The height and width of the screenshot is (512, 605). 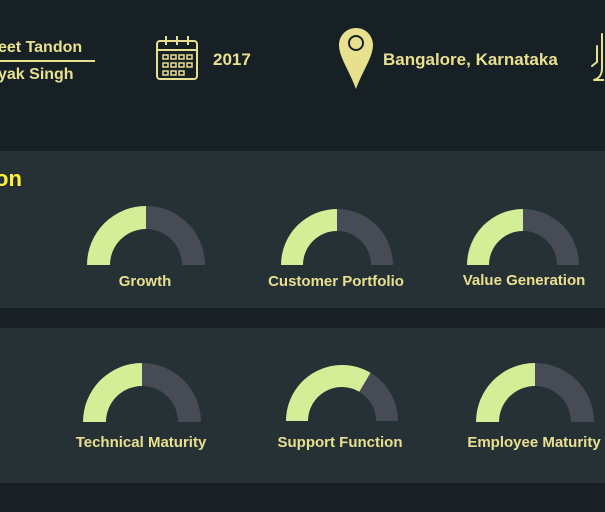 I want to click on support-function-gauge, so click(x=342, y=392).